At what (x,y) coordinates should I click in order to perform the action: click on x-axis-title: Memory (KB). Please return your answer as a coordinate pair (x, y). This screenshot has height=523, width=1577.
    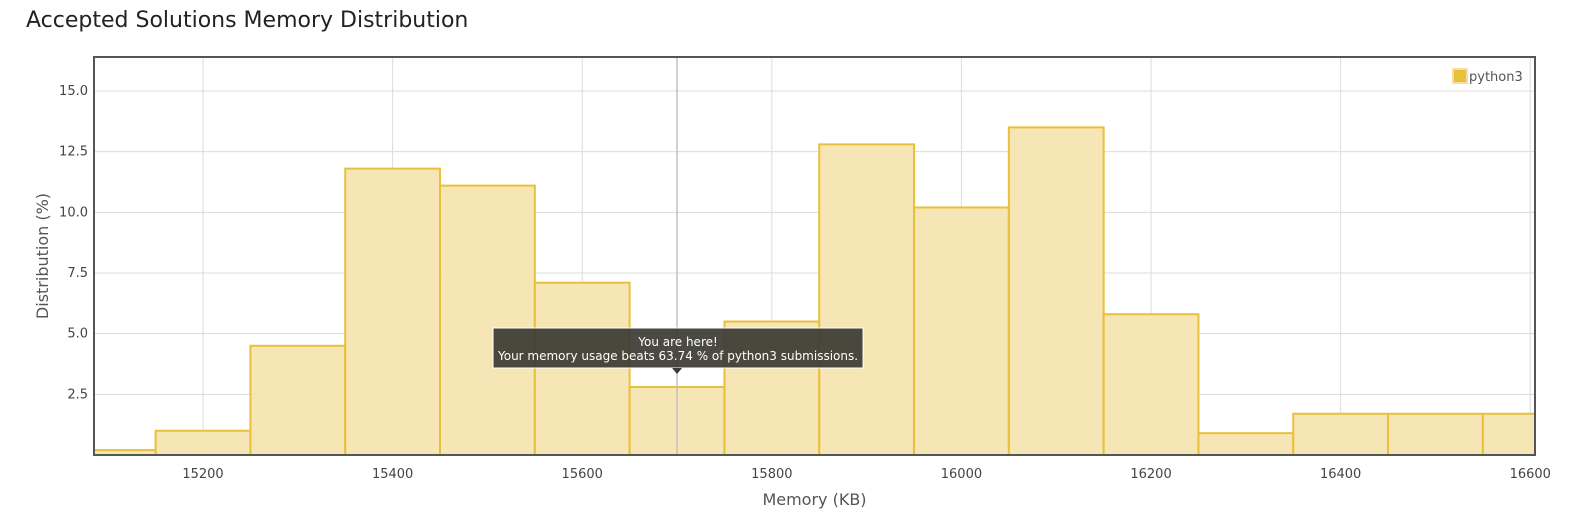
    Looking at the image, I should click on (814, 499).